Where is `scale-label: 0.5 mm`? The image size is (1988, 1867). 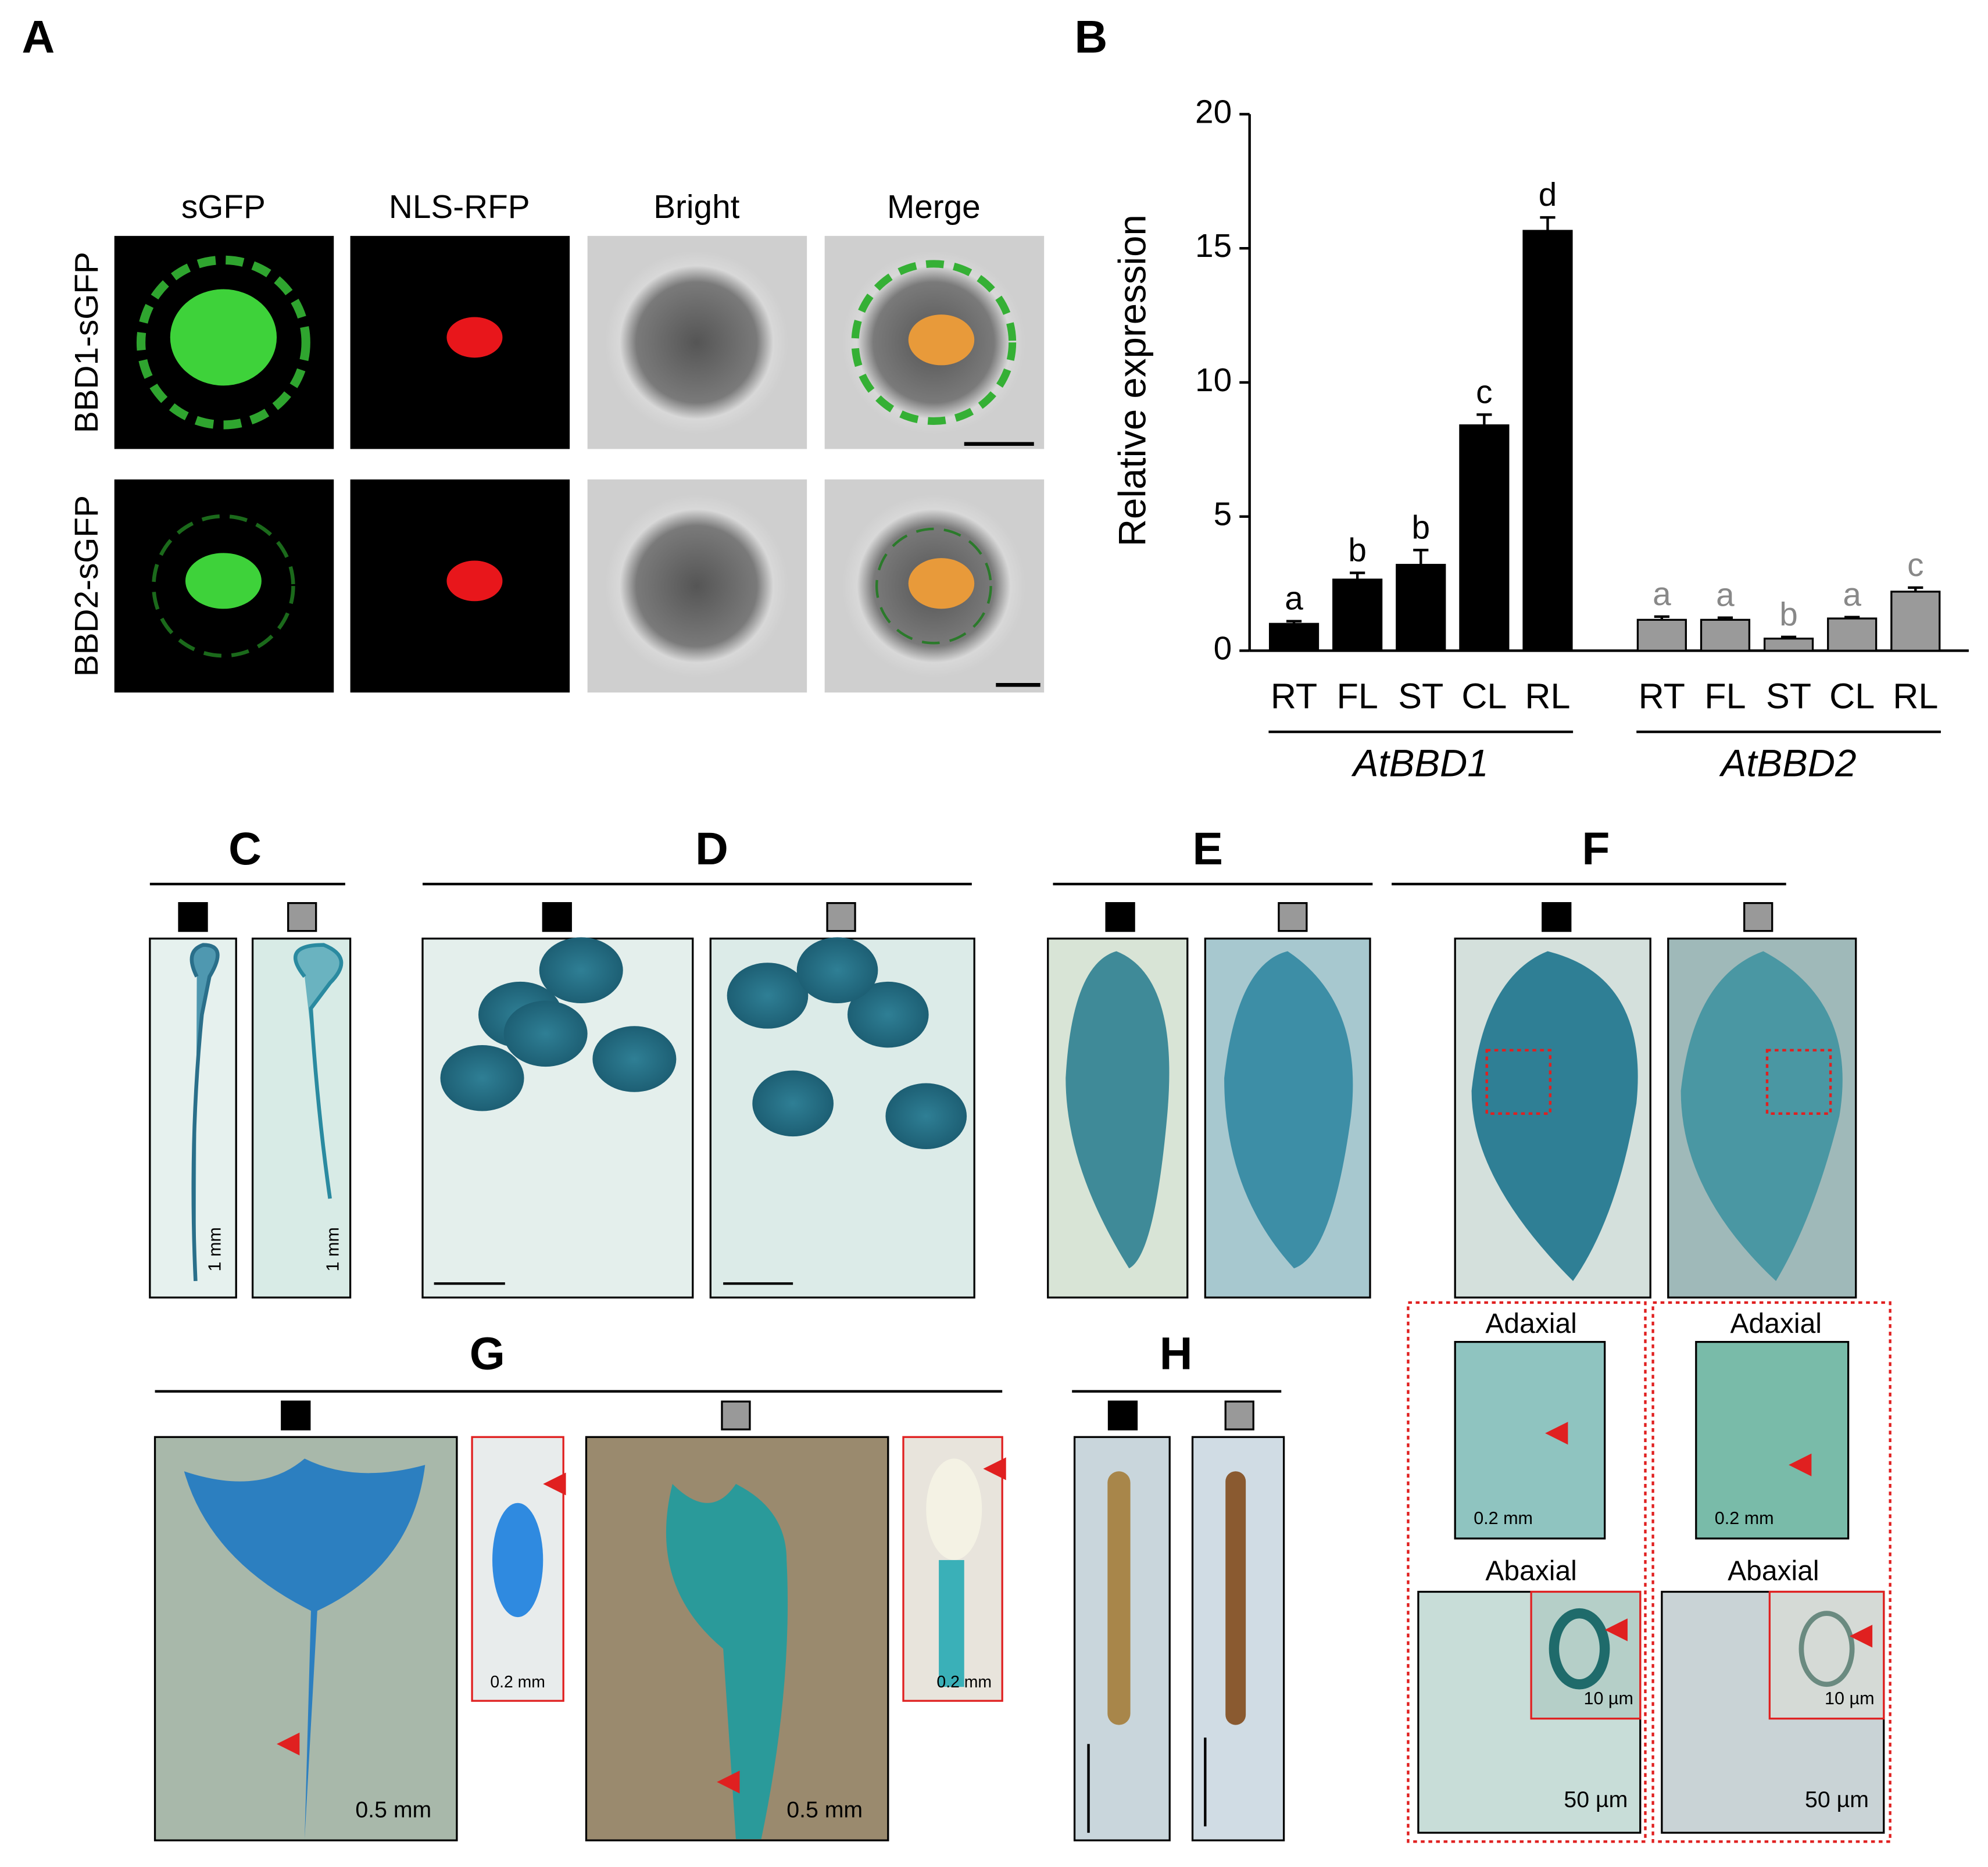
scale-label: 0.5 mm is located at coordinates (824, 1809).